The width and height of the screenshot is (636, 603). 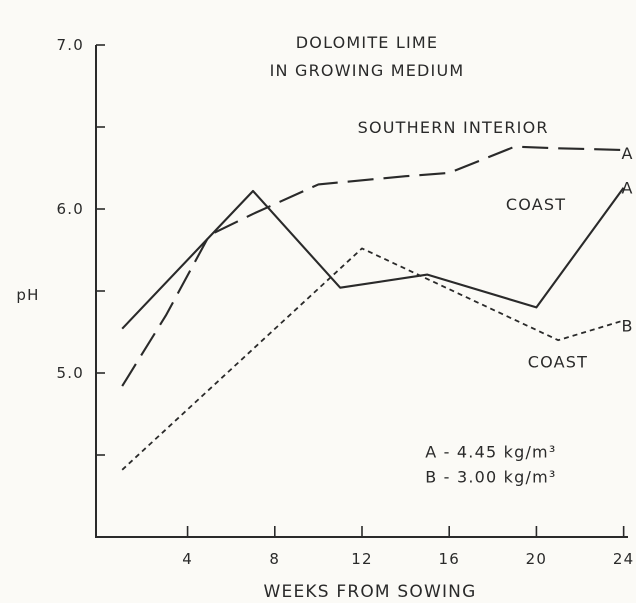 What do you see at coordinates (453, 127) in the screenshot?
I see `annotation-label: SOUTHERN INTERIOR` at bounding box center [453, 127].